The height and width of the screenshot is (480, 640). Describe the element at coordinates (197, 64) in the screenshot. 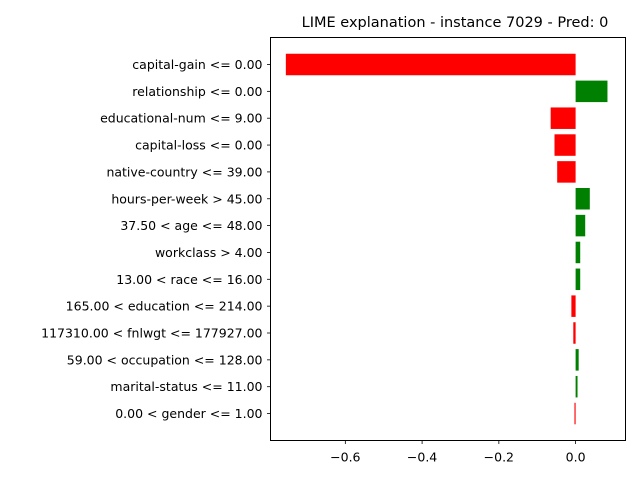

I see `y-tick-label-0: capital-gain <= 0.00` at that location.